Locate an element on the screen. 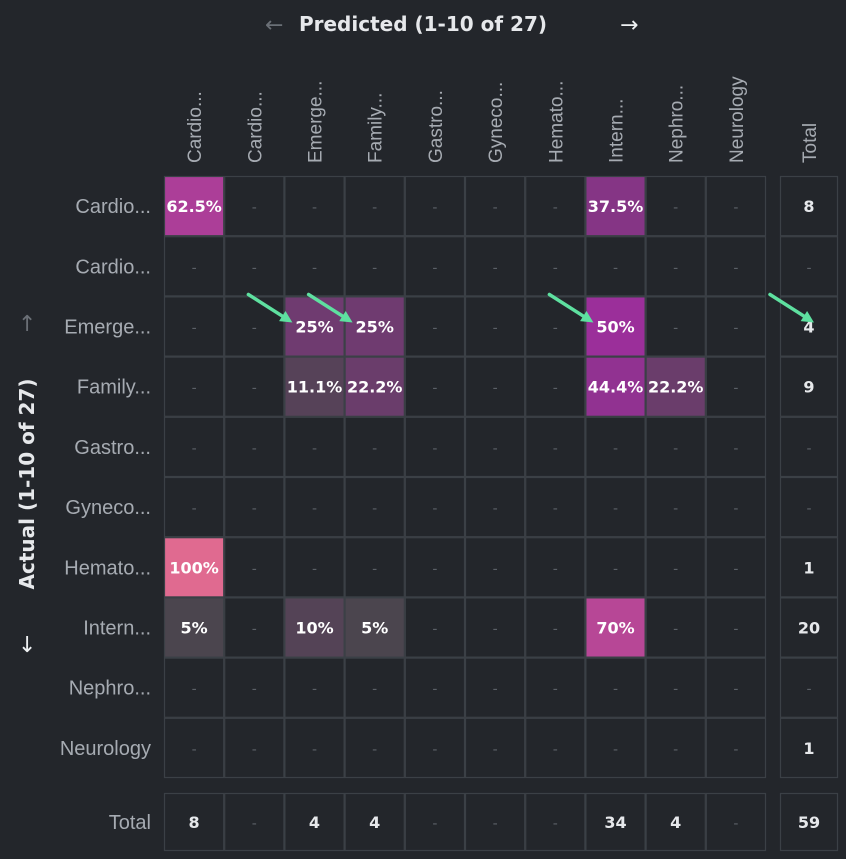 The height and width of the screenshot is (859, 846). arrow-up-icon: ↑ is located at coordinates (27, 324).